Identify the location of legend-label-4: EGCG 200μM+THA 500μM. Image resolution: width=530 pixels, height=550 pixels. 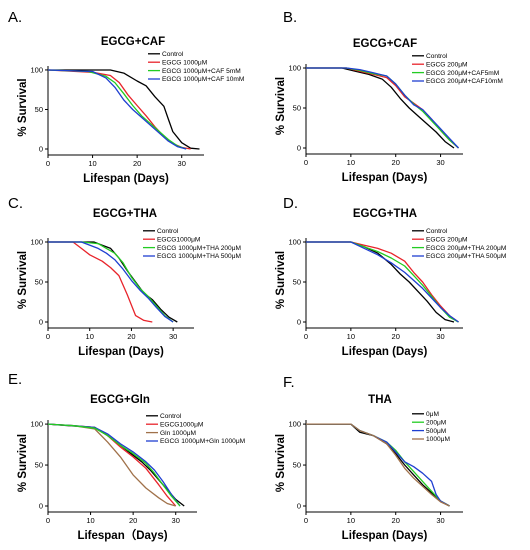
(466, 256).